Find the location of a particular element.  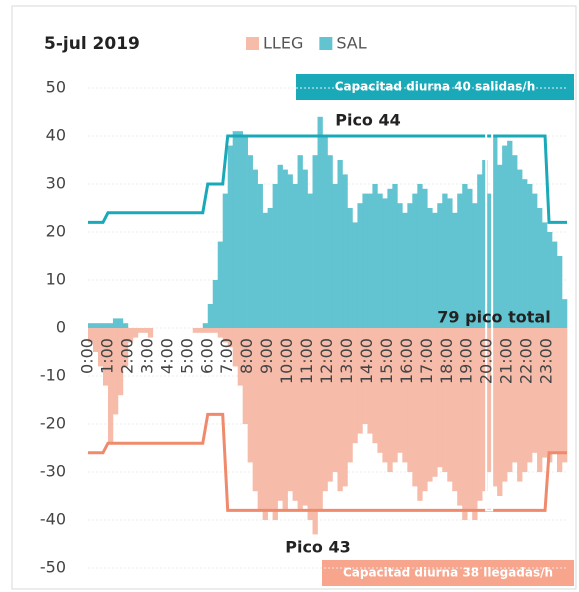

x-tick-label: 22:00 is located at coordinates (526, 361).